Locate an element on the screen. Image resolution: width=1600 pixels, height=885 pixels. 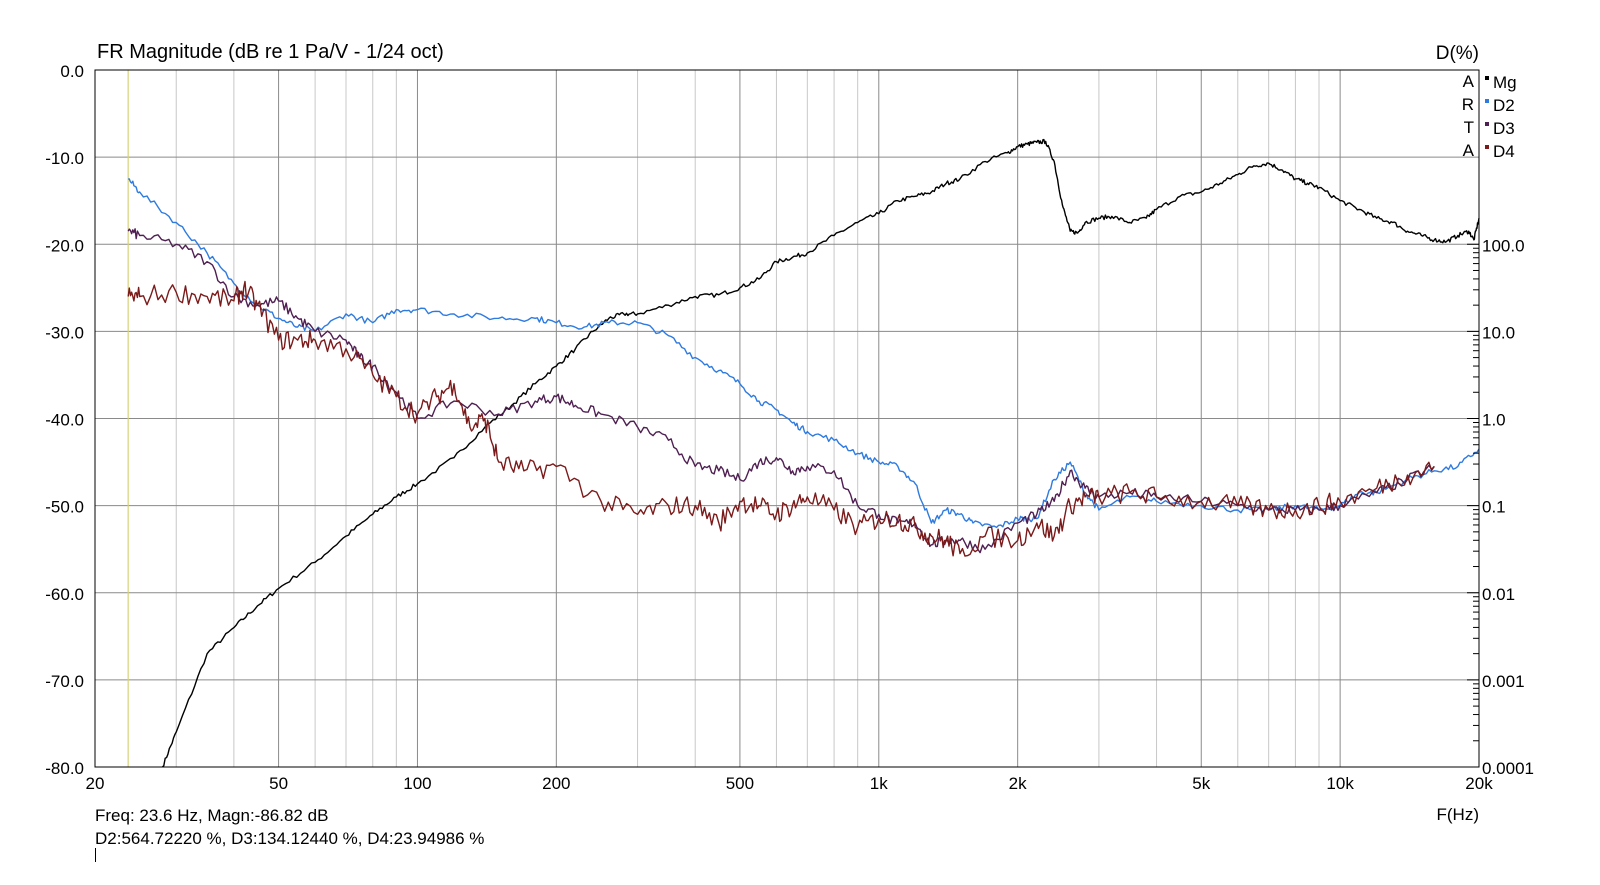
legend-label-d2: D2 is located at coordinates (1504, 105).